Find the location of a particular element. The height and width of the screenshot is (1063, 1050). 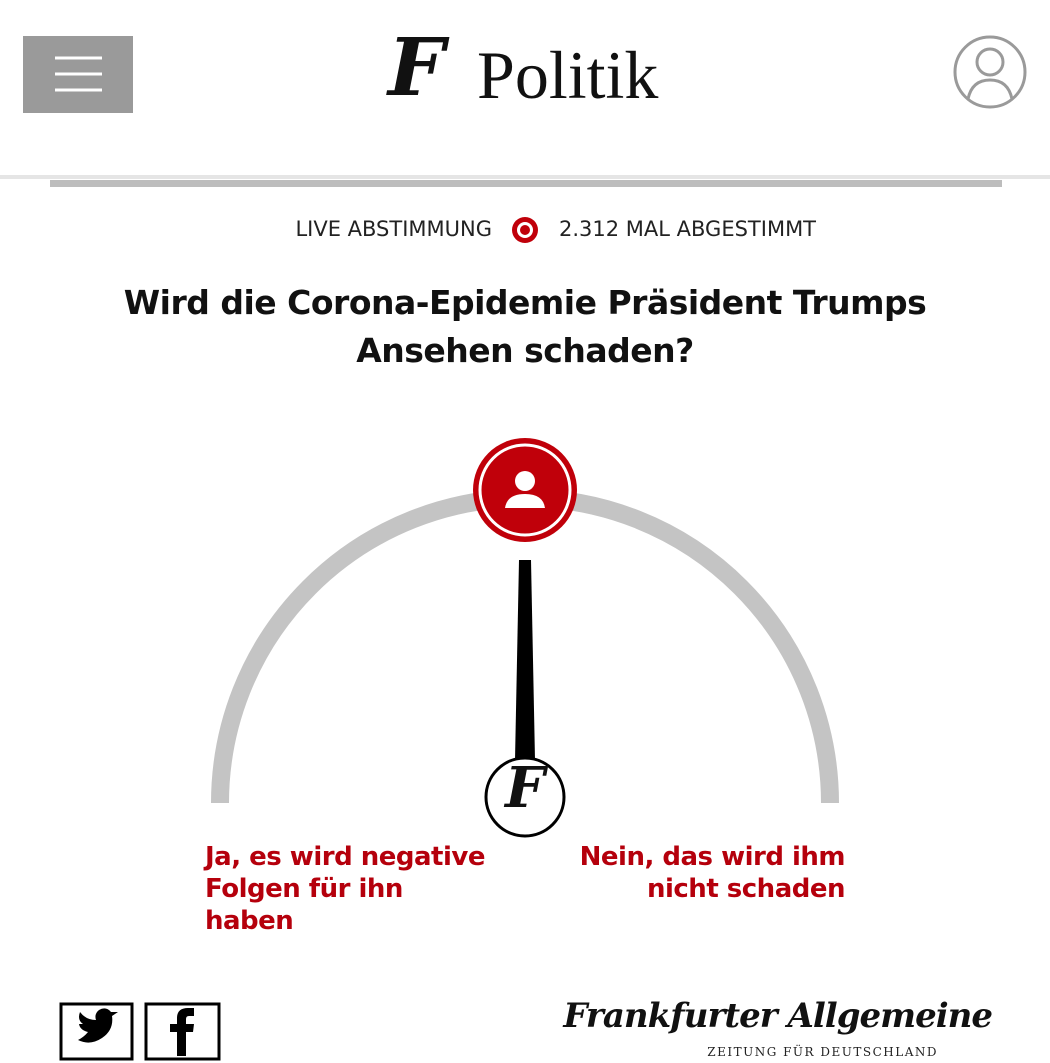

option-left-line: haben is located at coordinates (249, 921).